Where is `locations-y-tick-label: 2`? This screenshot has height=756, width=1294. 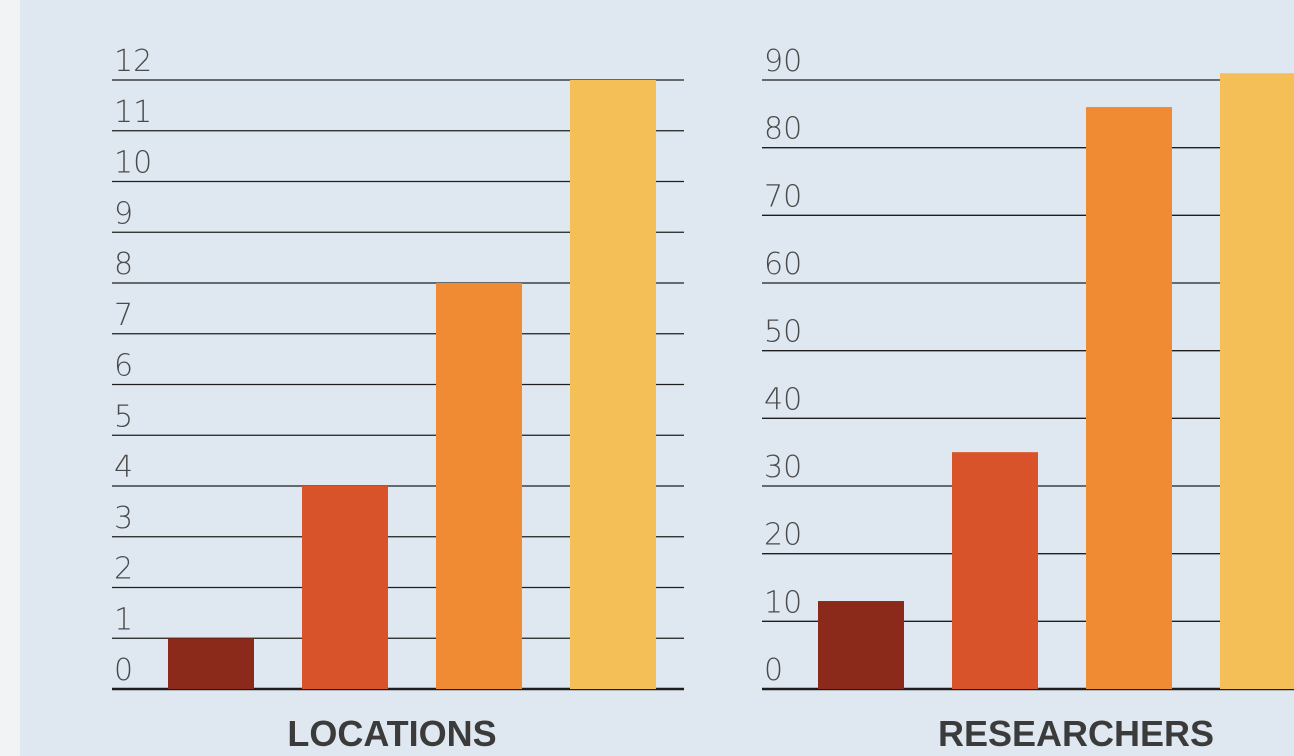
locations-y-tick-label: 2 is located at coordinates (123, 569).